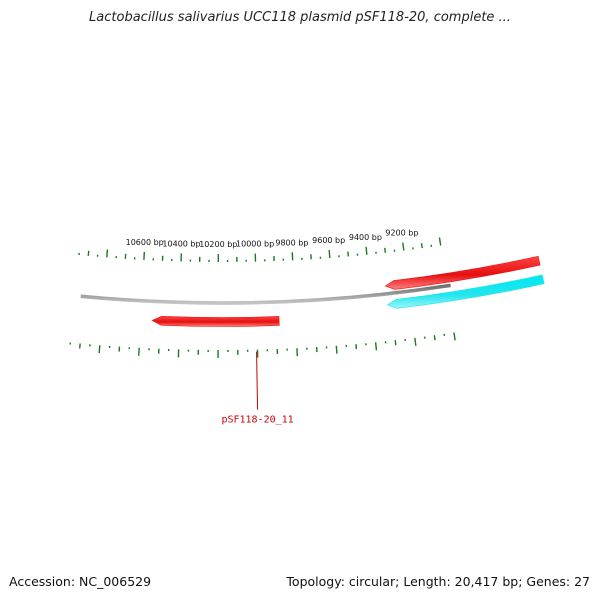 The width and height of the screenshot is (600, 600). I want to click on inner-tick-track, so click(262, 345).